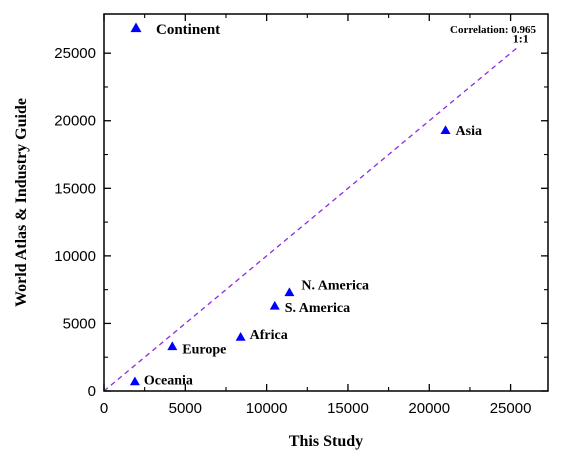  What do you see at coordinates (335, 285) in the screenshot?
I see `data-point-label: N. America` at bounding box center [335, 285].